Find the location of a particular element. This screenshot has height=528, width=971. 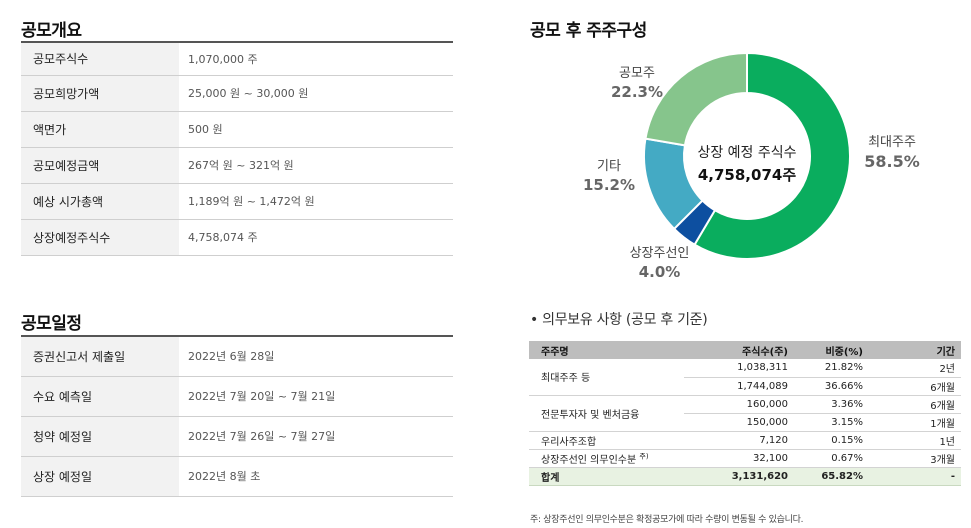

row-value: 2022년 8월 초 is located at coordinates (316, 476).